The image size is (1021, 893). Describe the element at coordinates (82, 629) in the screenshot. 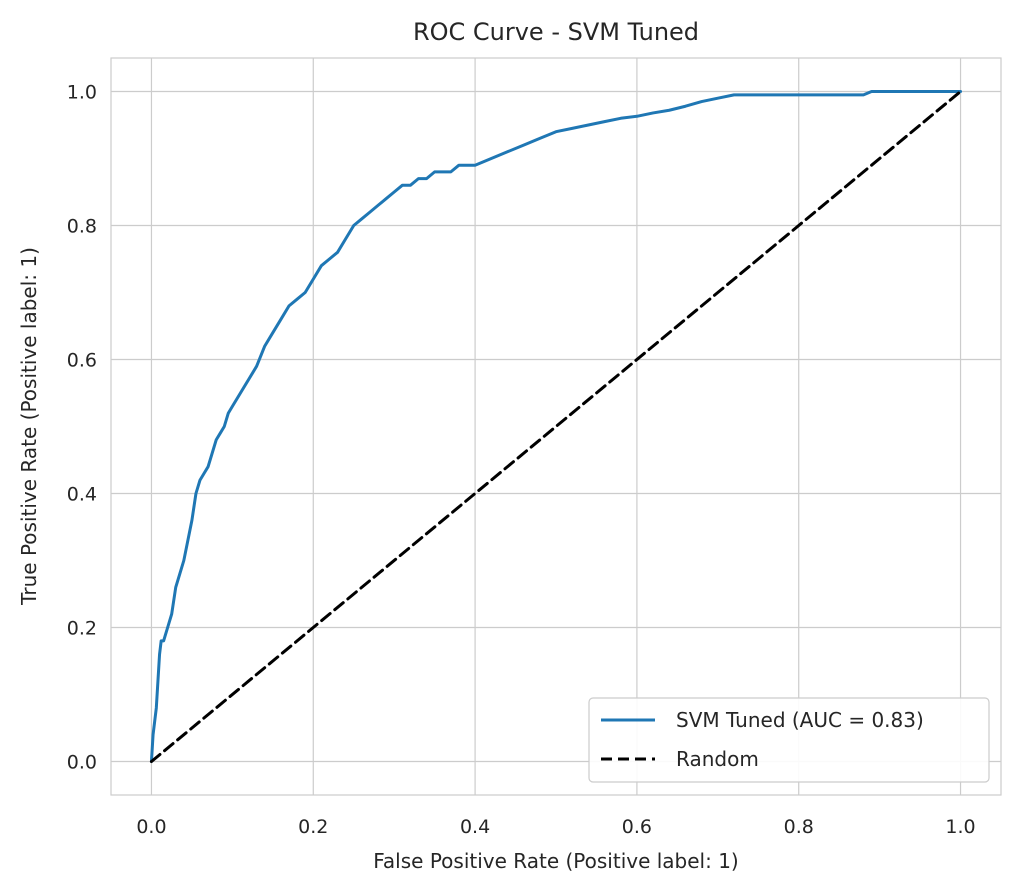

I see `y-tick-label: 0.2` at that location.